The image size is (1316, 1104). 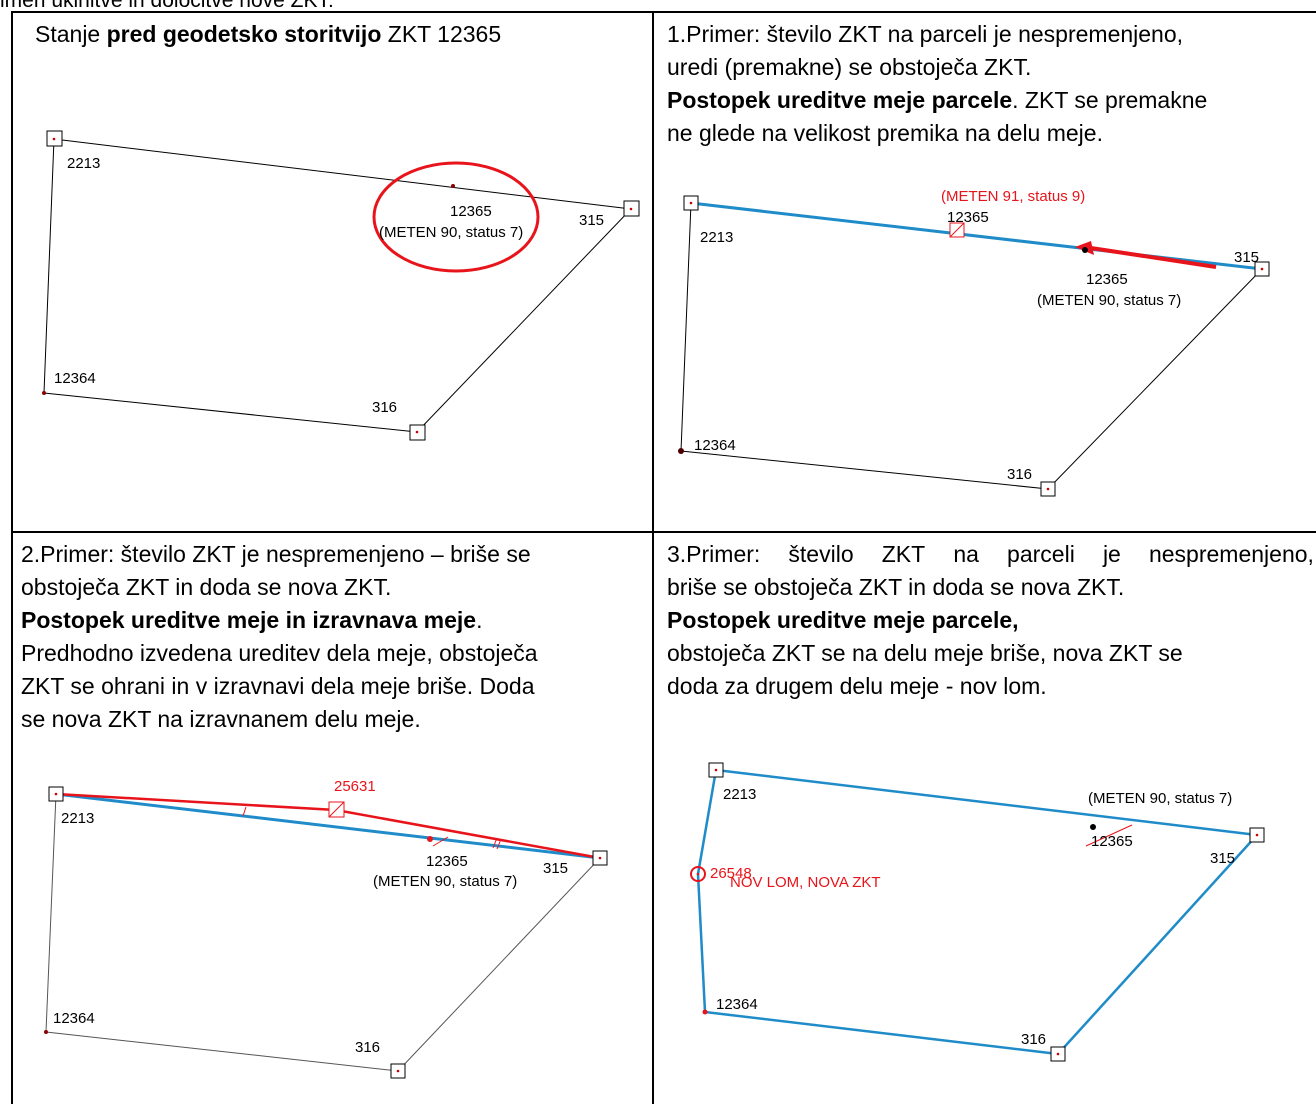 I want to click on text-line: Postopek ureditve meje parcele,, so click(x=990, y=620).